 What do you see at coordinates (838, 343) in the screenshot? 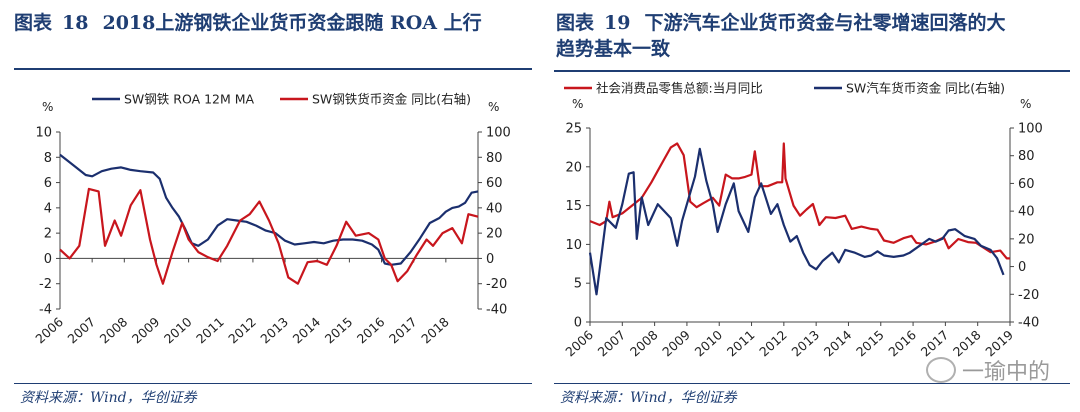
I see `right-xtick-label: 2014` at bounding box center [838, 343].